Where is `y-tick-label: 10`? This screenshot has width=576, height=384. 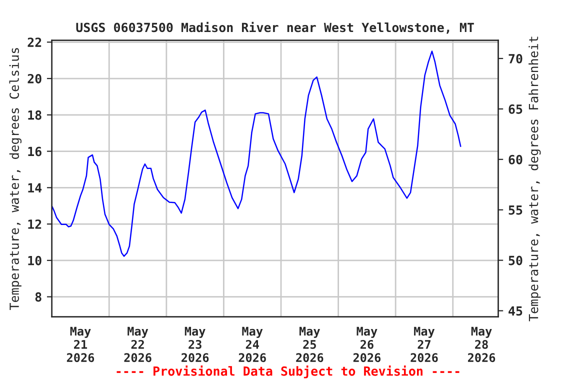
y-tick-label: 10 is located at coordinates (35, 261).